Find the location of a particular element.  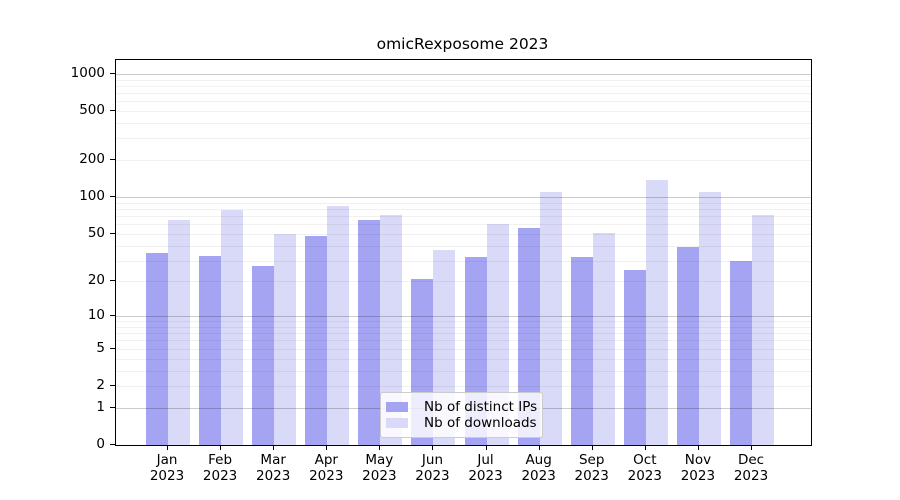

legend-swatch-downloads is located at coordinates (397, 423).